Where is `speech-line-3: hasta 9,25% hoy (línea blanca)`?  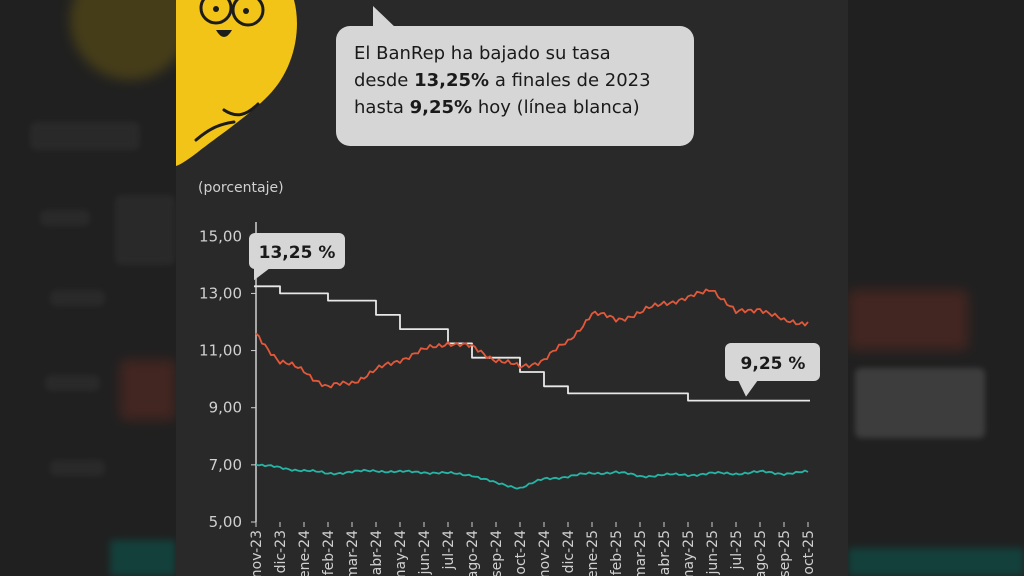 speech-line-3: hasta 9,25% hoy (línea blanca) is located at coordinates (515, 107).